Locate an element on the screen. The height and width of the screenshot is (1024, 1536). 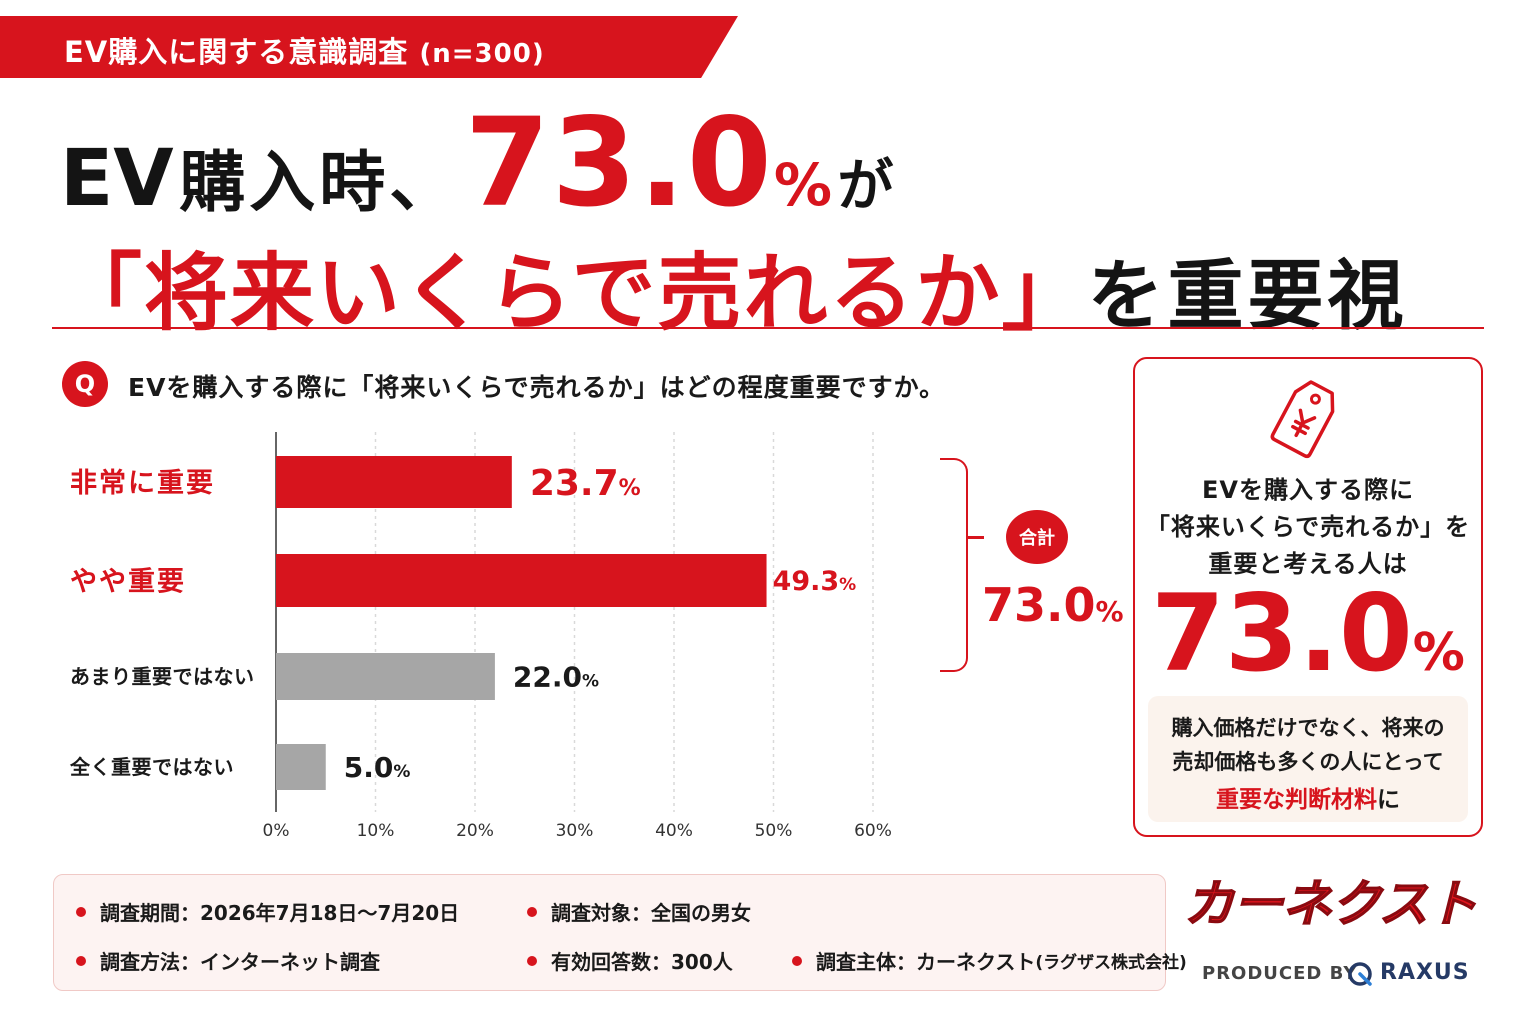
survey-responses: 有効回答数：300人 is located at coordinates (630, 960).